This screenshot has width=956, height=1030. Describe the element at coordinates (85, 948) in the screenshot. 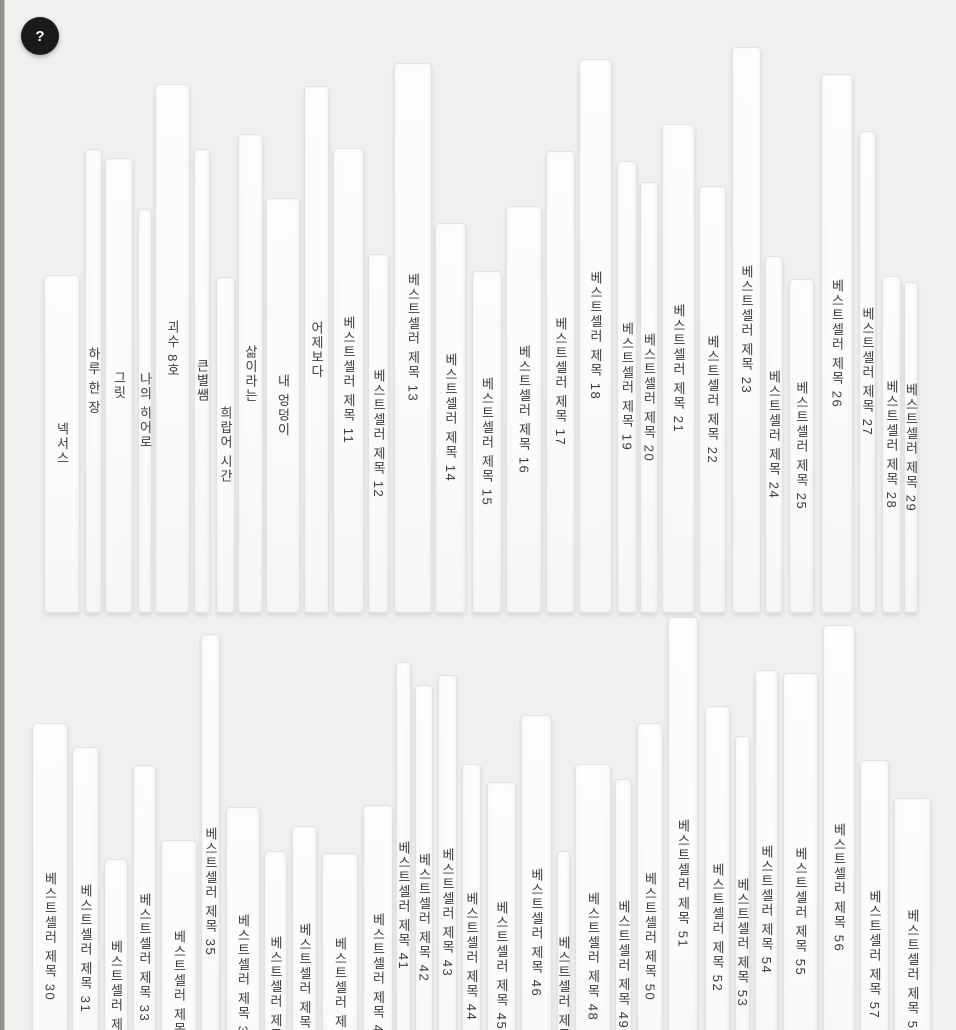

I see `book-title: 베스트셀러 제목 31` at that location.